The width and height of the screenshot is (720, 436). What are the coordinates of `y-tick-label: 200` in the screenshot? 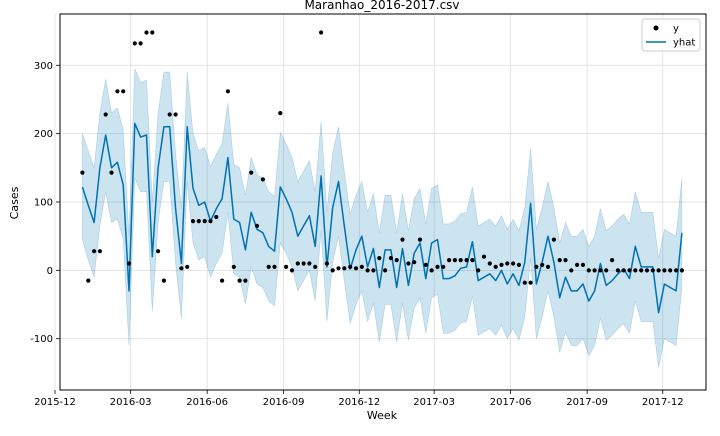 It's located at (43, 134).